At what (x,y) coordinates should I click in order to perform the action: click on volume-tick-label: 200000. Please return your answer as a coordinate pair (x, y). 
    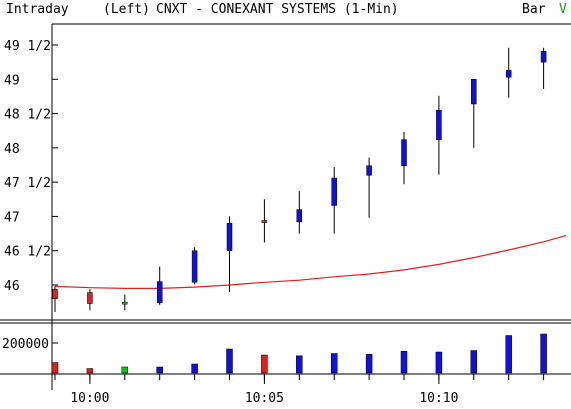
    Looking at the image, I should click on (25, 344).